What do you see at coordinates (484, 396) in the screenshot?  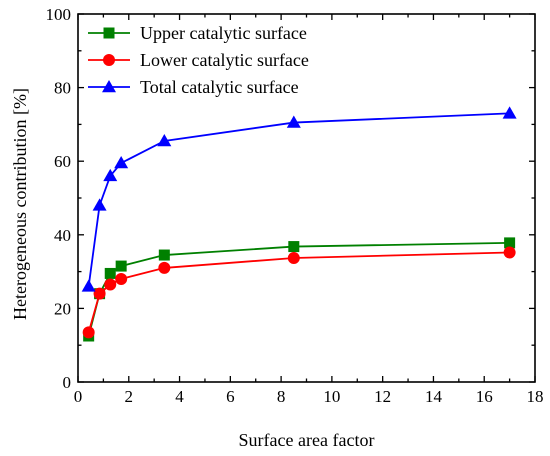 I see `x-tick-label: 16` at bounding box center [484, 396].